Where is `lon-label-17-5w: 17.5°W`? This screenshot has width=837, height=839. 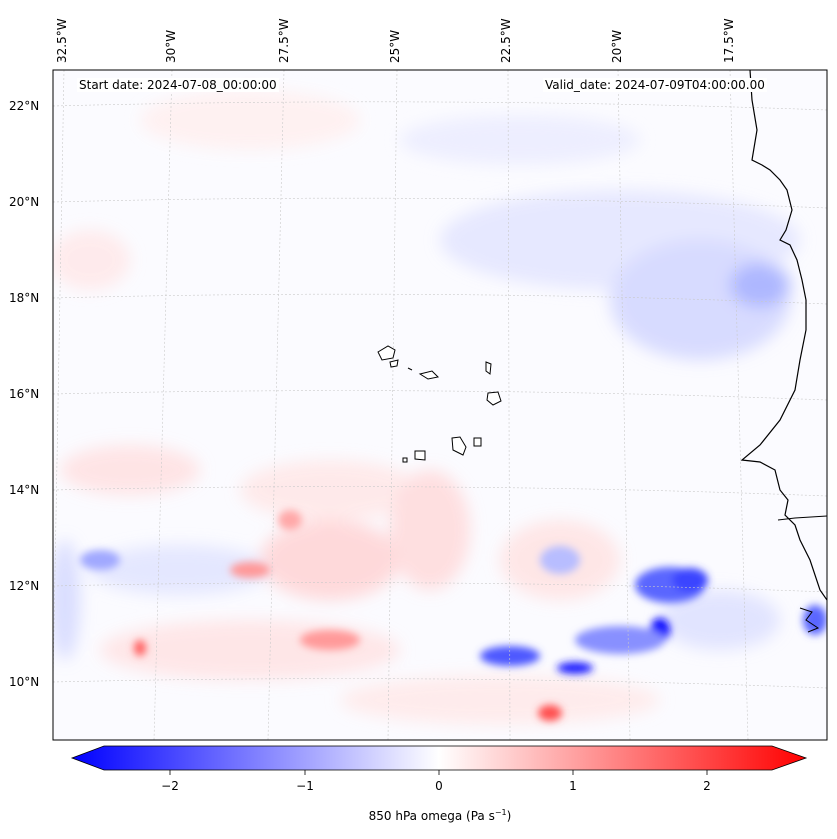 lon-label-17-5w: 17.5°W is located at coordinates (729, 40).